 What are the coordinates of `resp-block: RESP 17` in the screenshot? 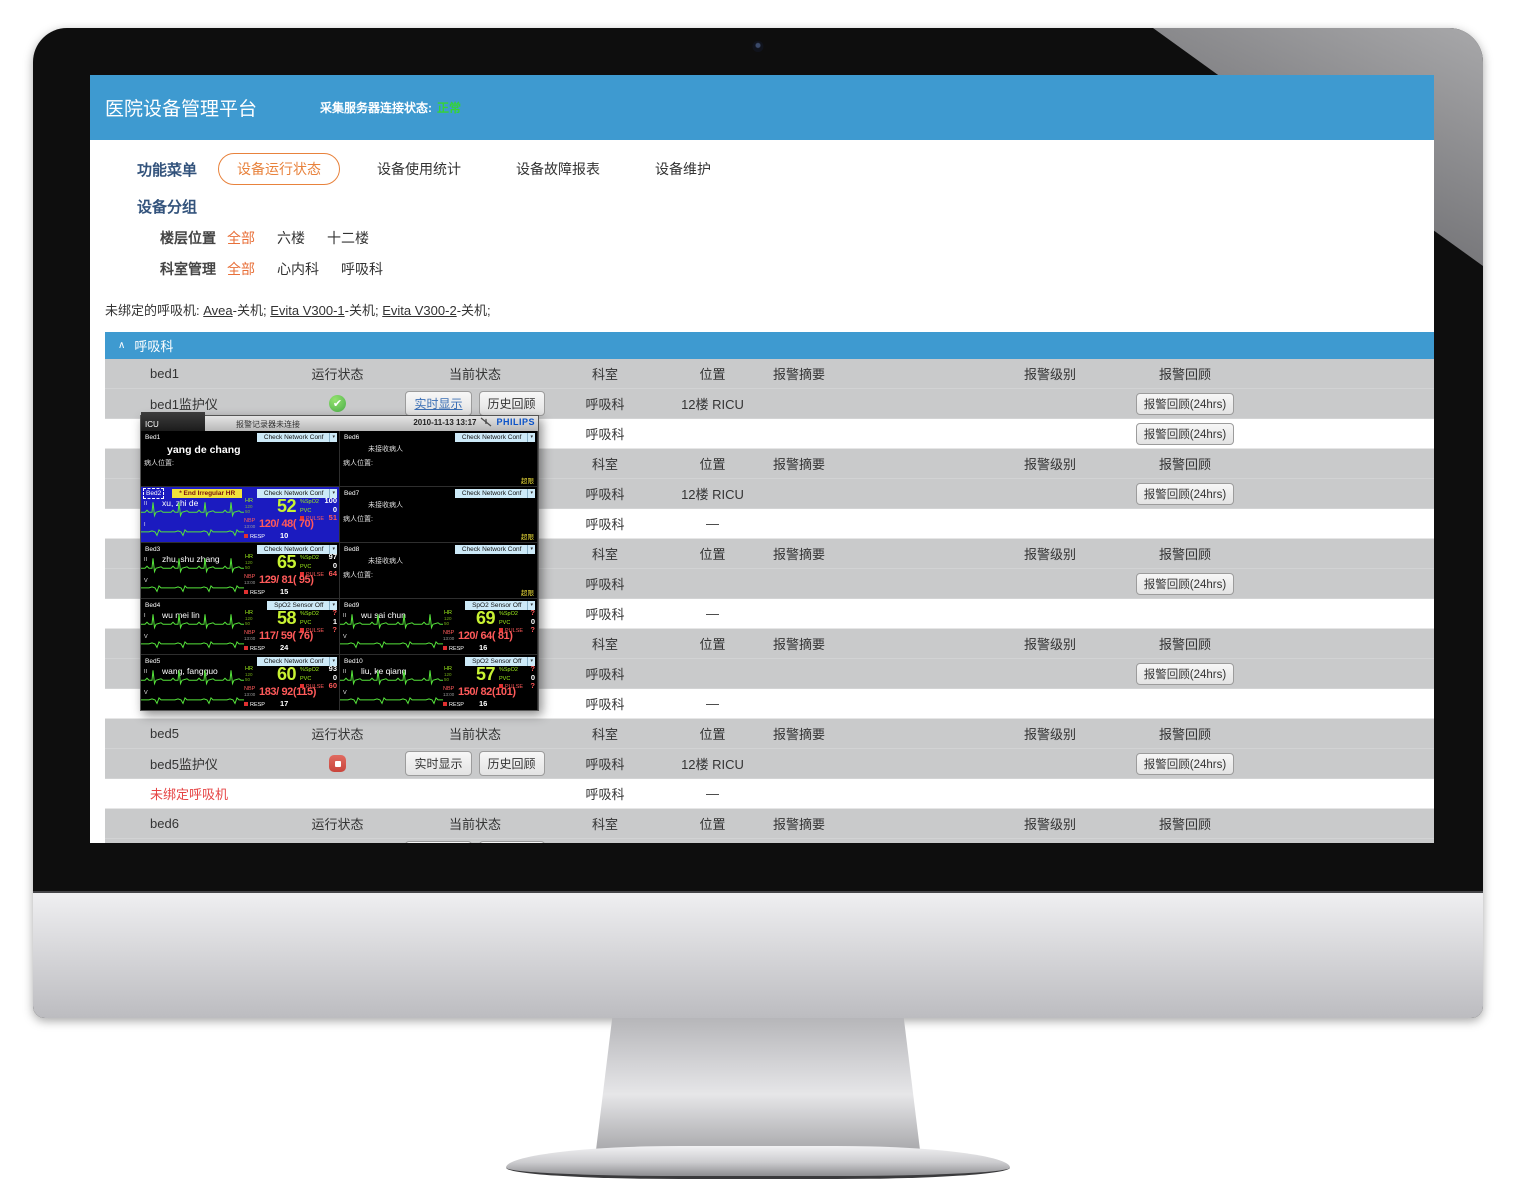 It's located at (266, 703).